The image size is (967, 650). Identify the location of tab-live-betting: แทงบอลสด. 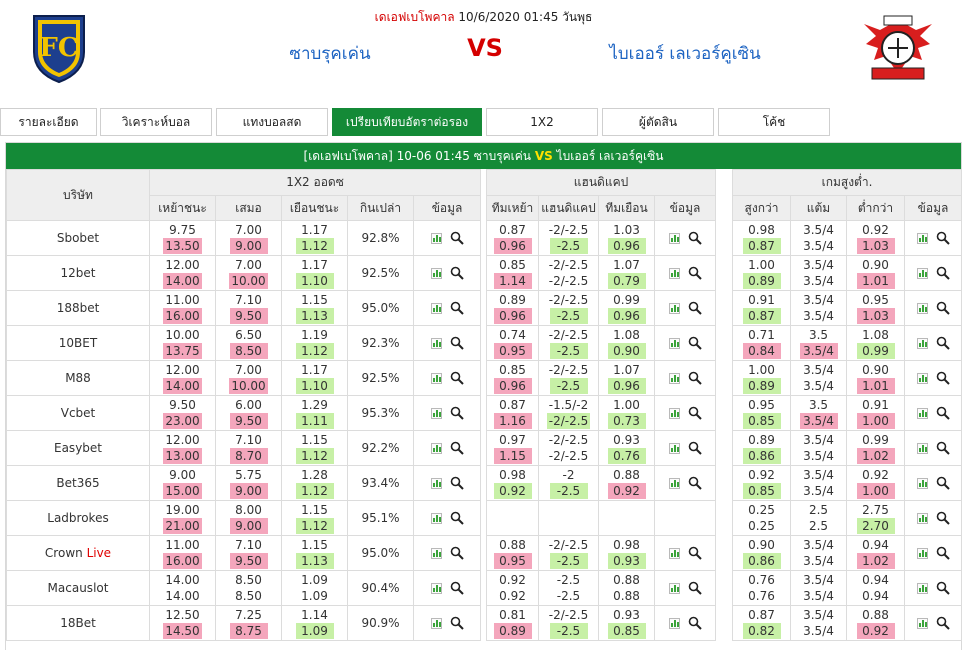
(272, 122).